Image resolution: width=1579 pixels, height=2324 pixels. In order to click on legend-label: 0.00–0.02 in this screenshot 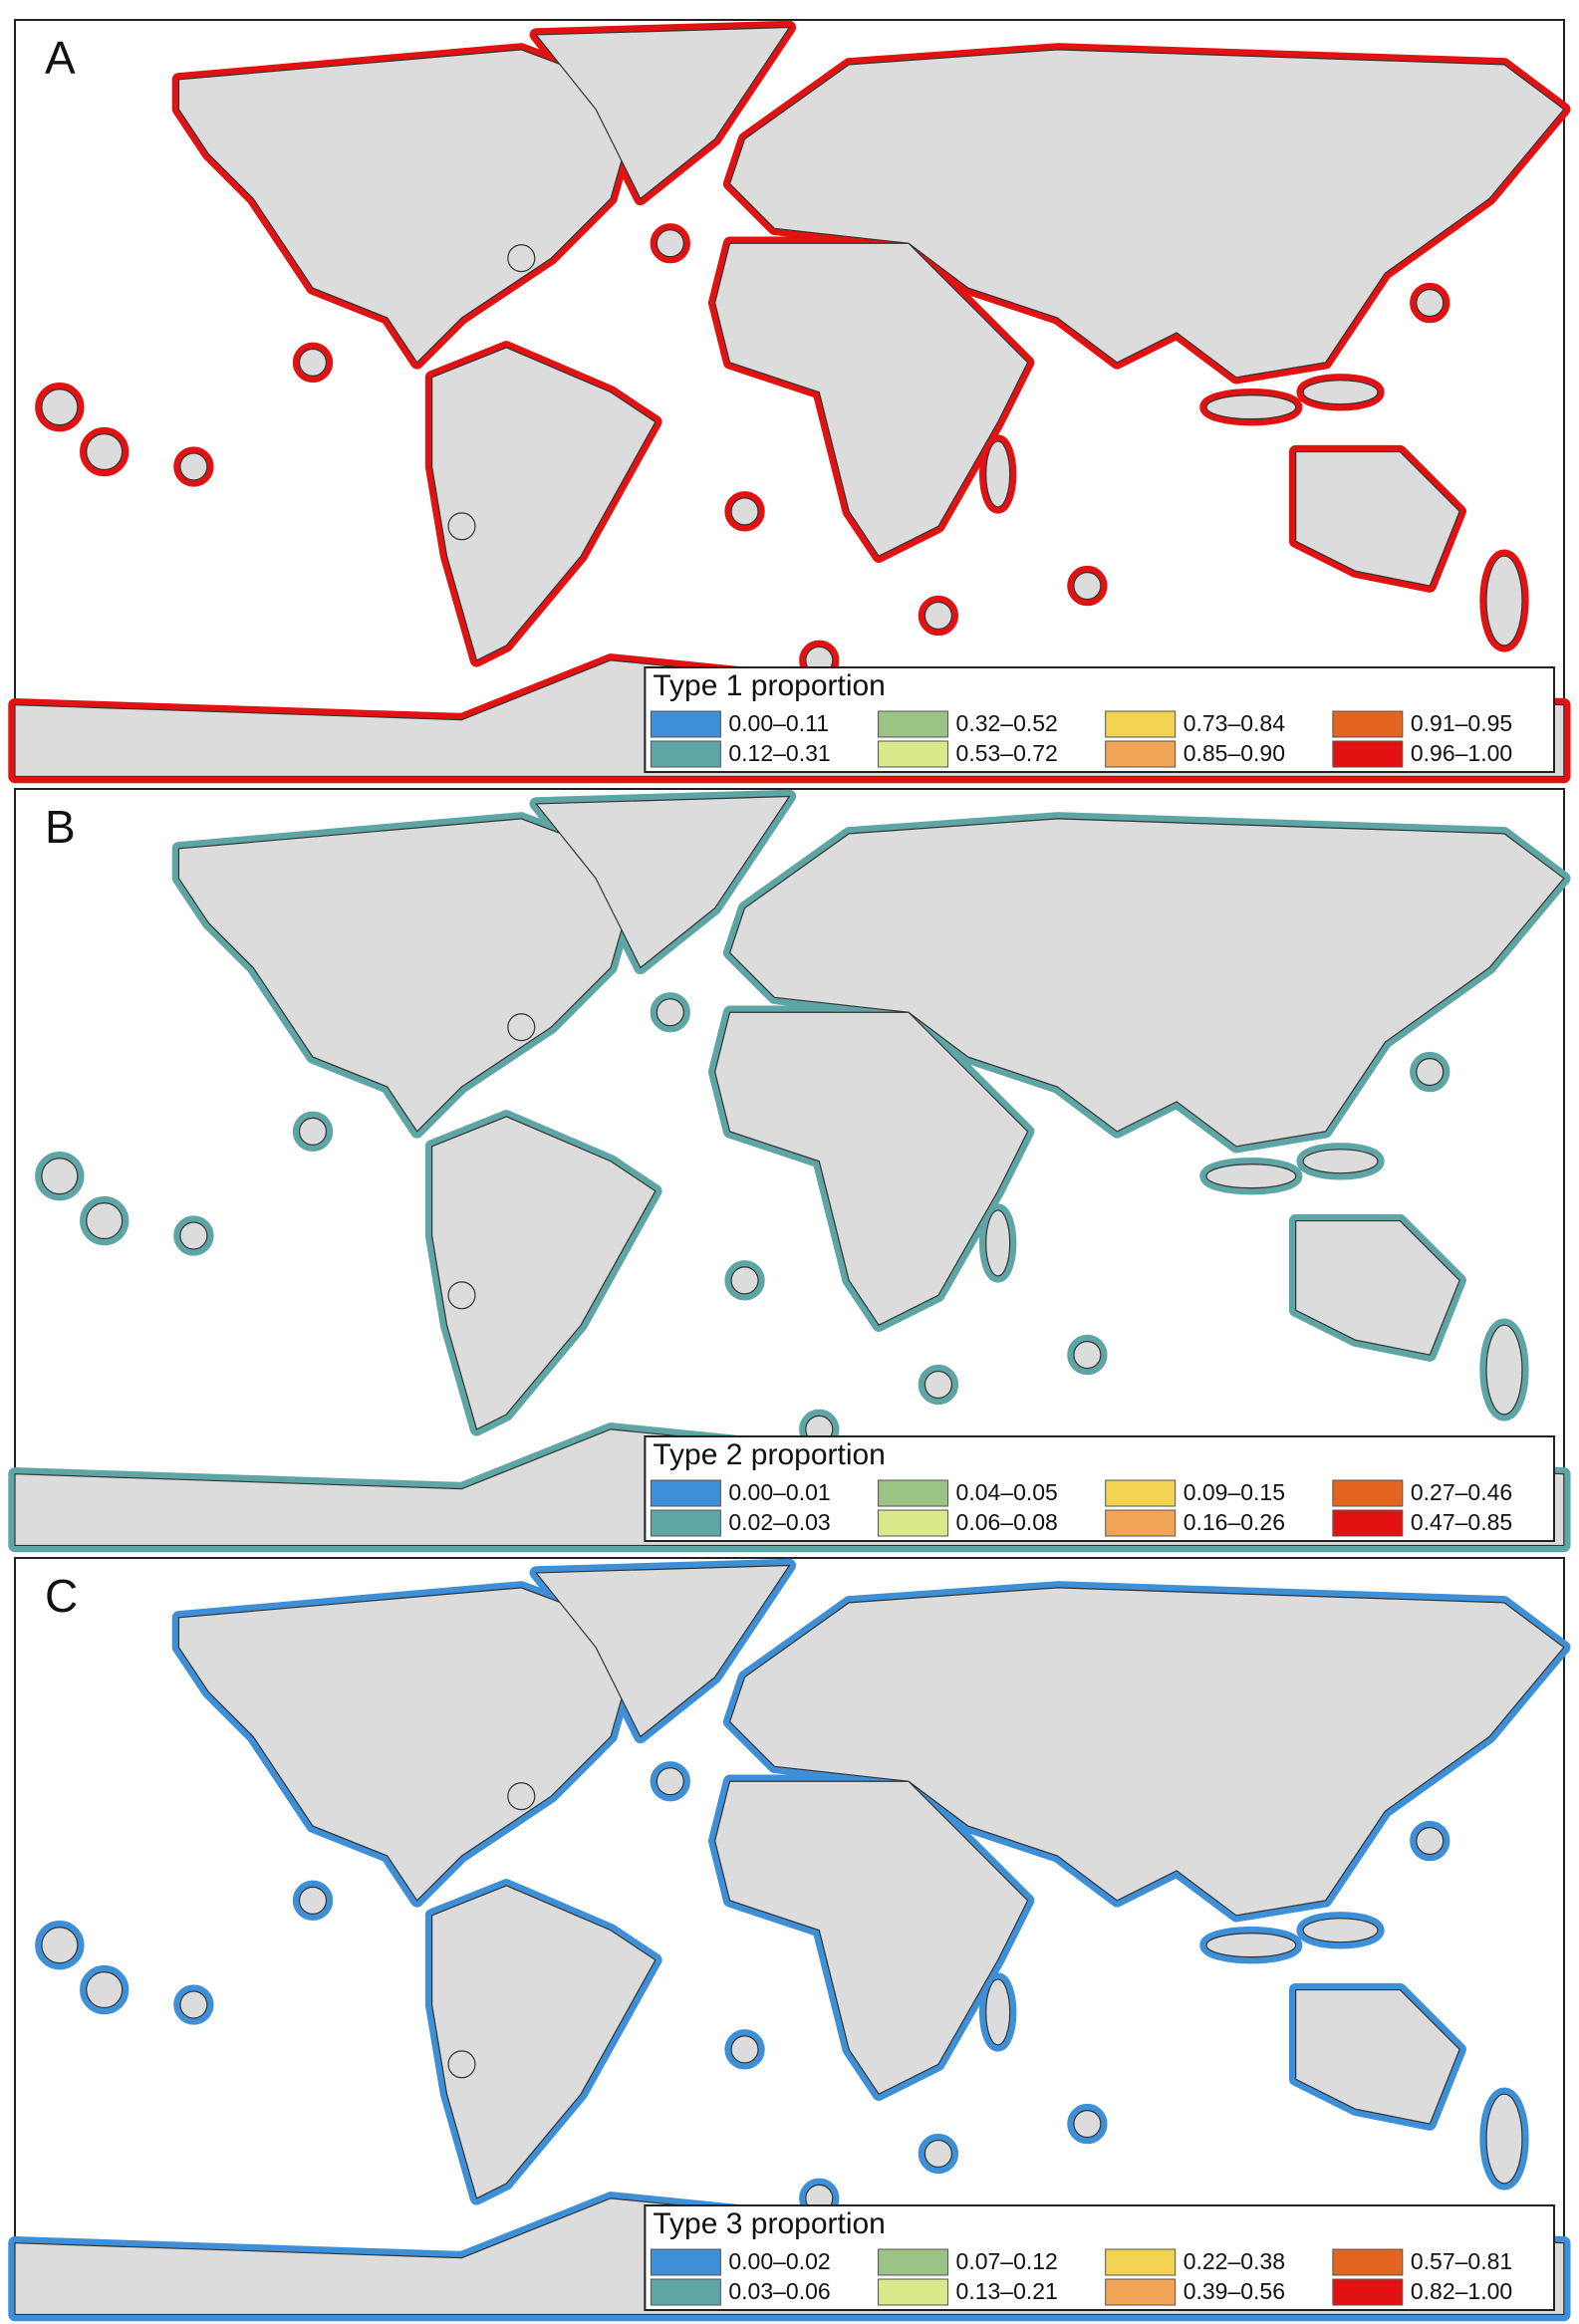, I will do `click(779, 2261)`.